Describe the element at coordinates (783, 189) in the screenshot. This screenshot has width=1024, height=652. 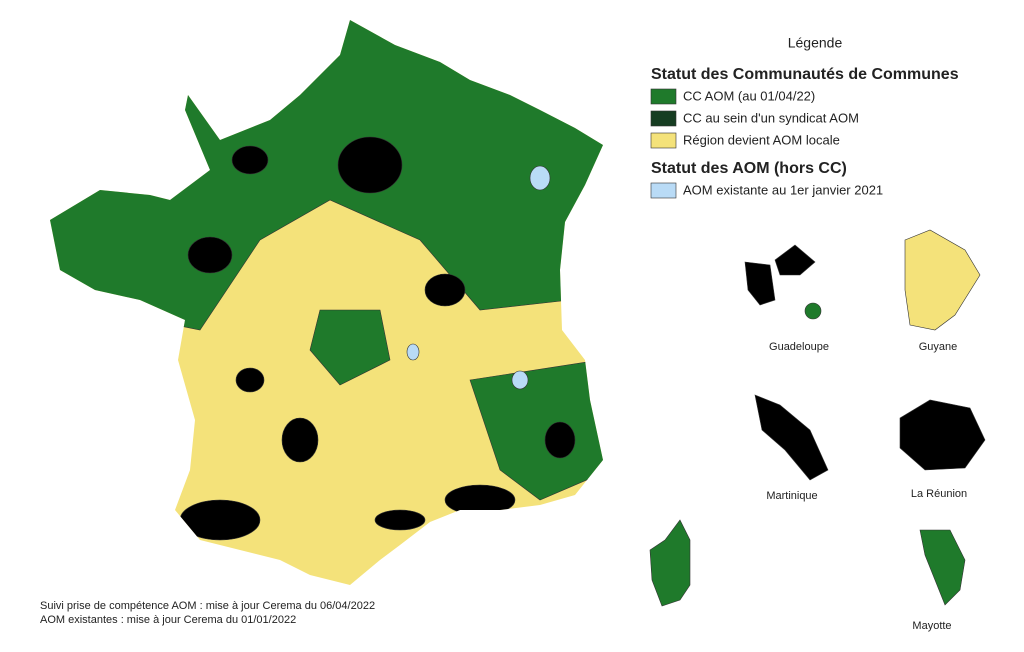
I see `legend-label: AOM existante au 1er janvier 2021` at that location.